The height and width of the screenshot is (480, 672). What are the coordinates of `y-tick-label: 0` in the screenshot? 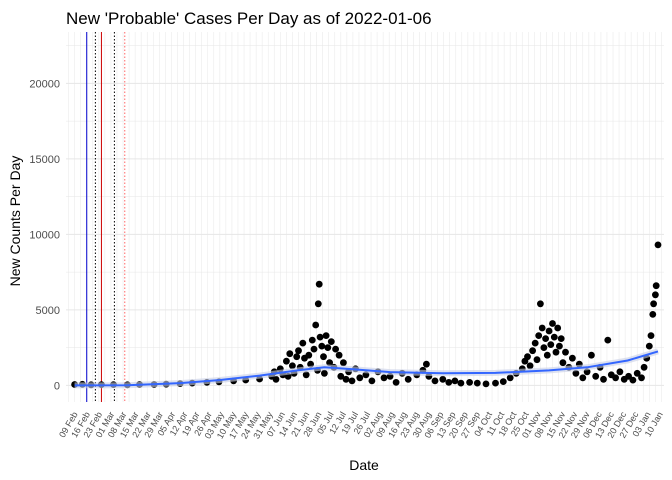 It's located at (57, 386).